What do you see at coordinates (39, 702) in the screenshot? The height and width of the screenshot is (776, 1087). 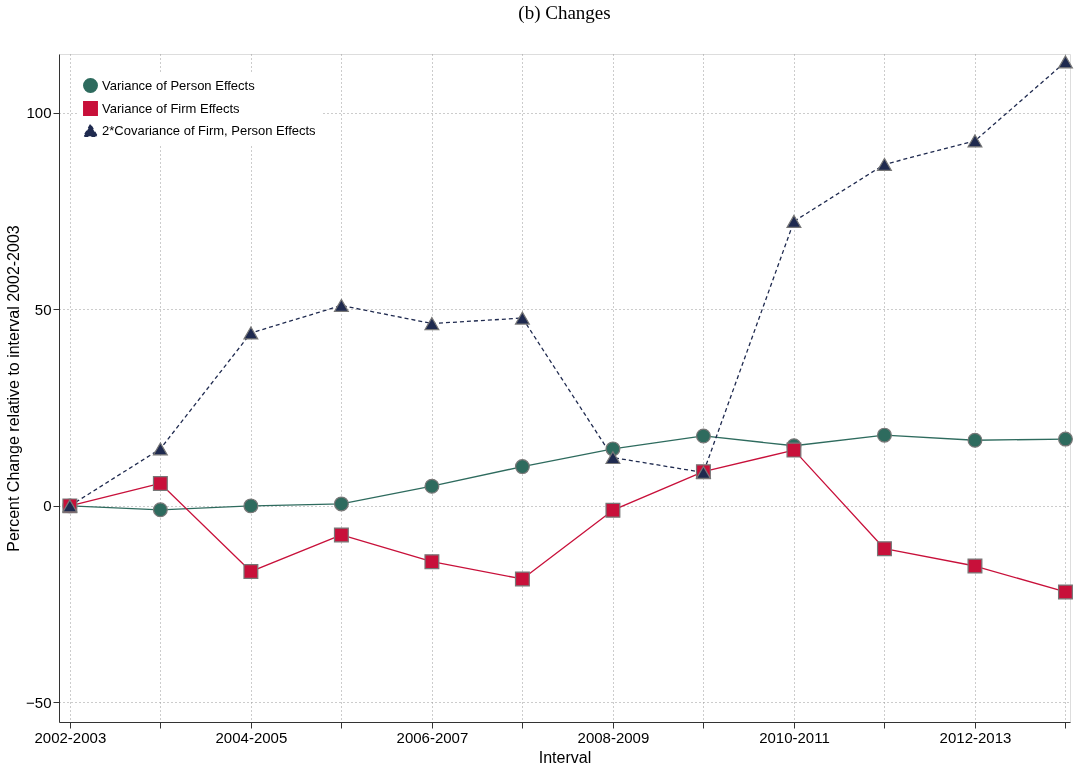 I see `y-tick-label: −50` at bounding box center [39, 702].